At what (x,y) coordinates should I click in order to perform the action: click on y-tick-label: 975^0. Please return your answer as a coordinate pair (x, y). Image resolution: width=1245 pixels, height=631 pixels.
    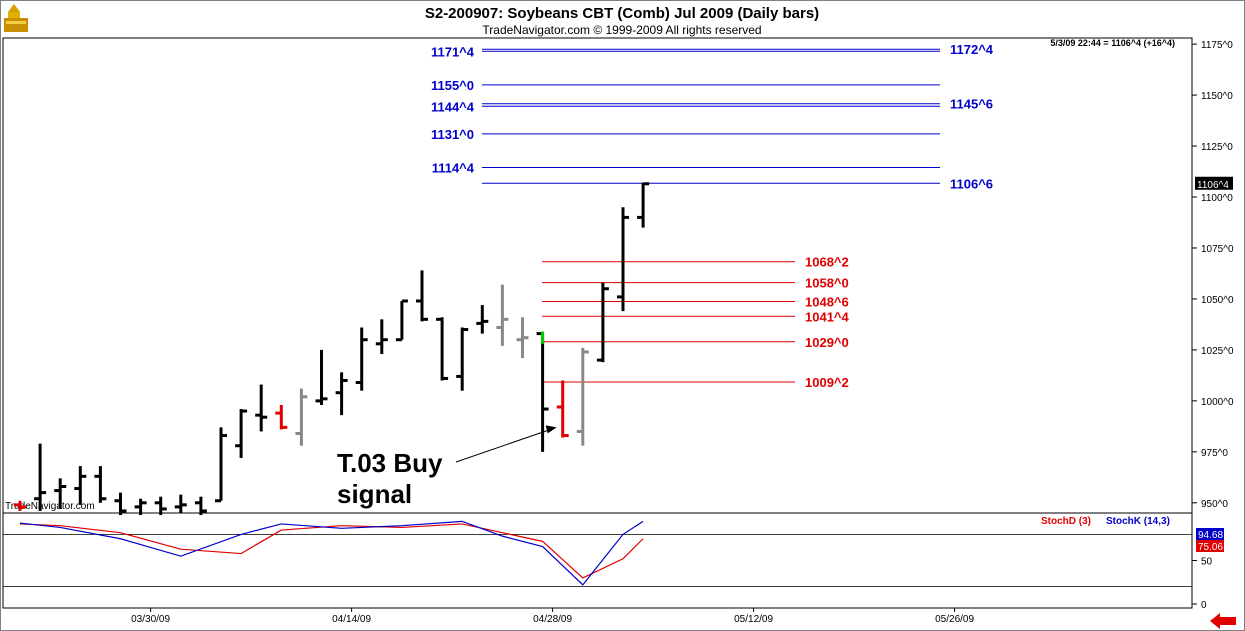
    Looking at the image, I should click on (1214, 453).